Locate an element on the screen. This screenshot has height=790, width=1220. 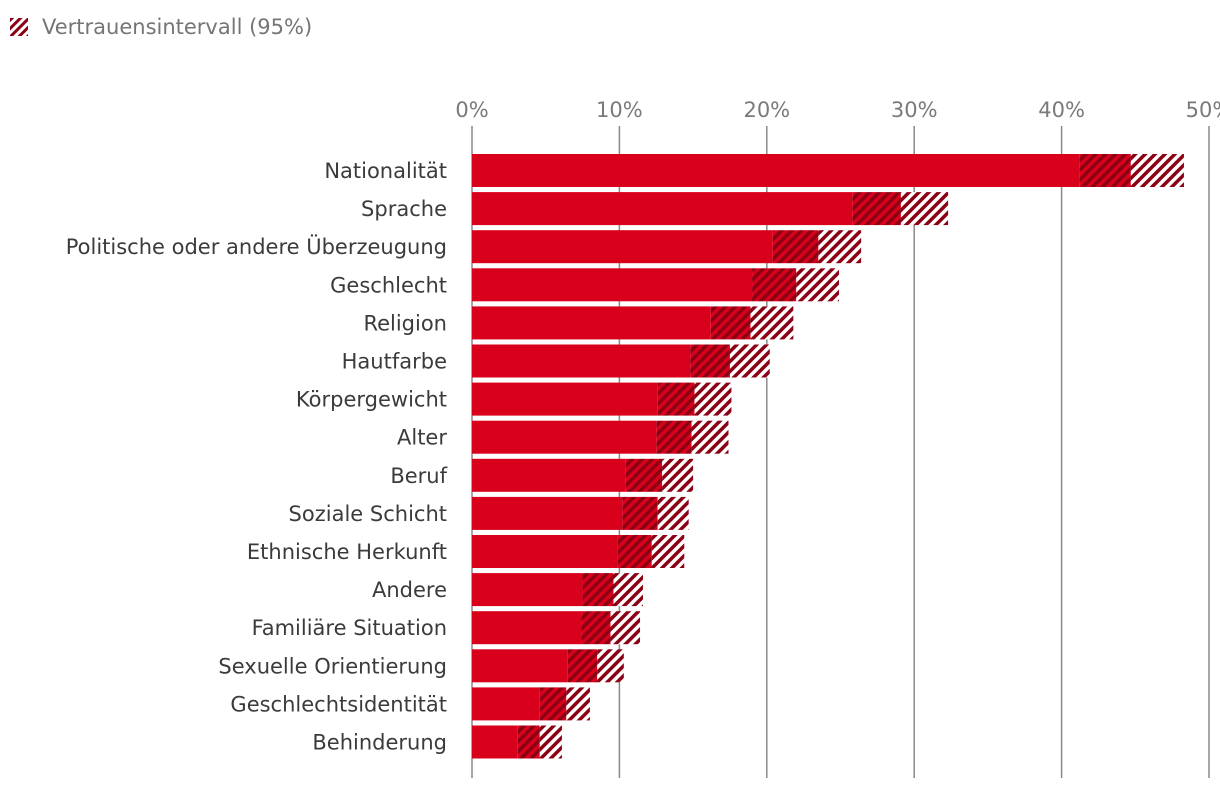
category-label: Soziale Schicht is located at coordinates (368, 514).